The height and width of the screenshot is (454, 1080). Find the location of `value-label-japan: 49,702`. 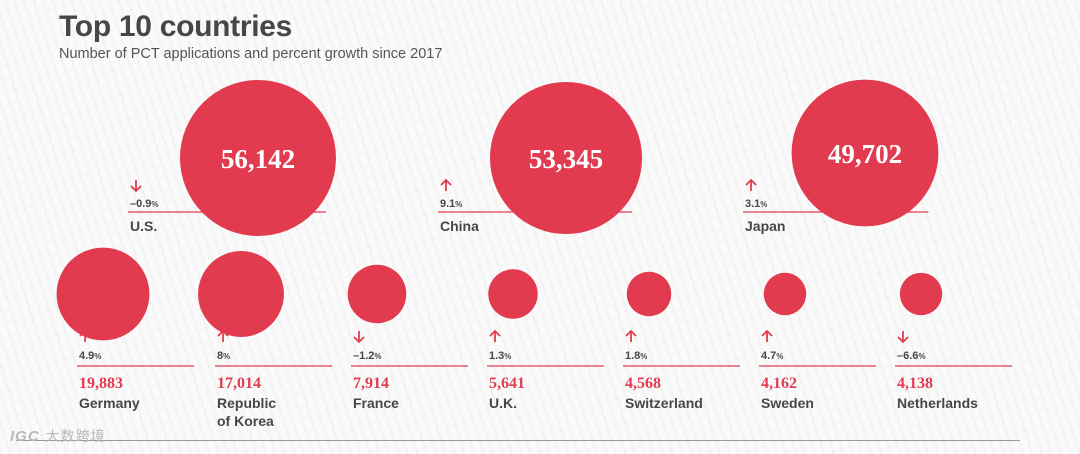

value-label-japan: 49,702 is located at coordinates (865, 154).